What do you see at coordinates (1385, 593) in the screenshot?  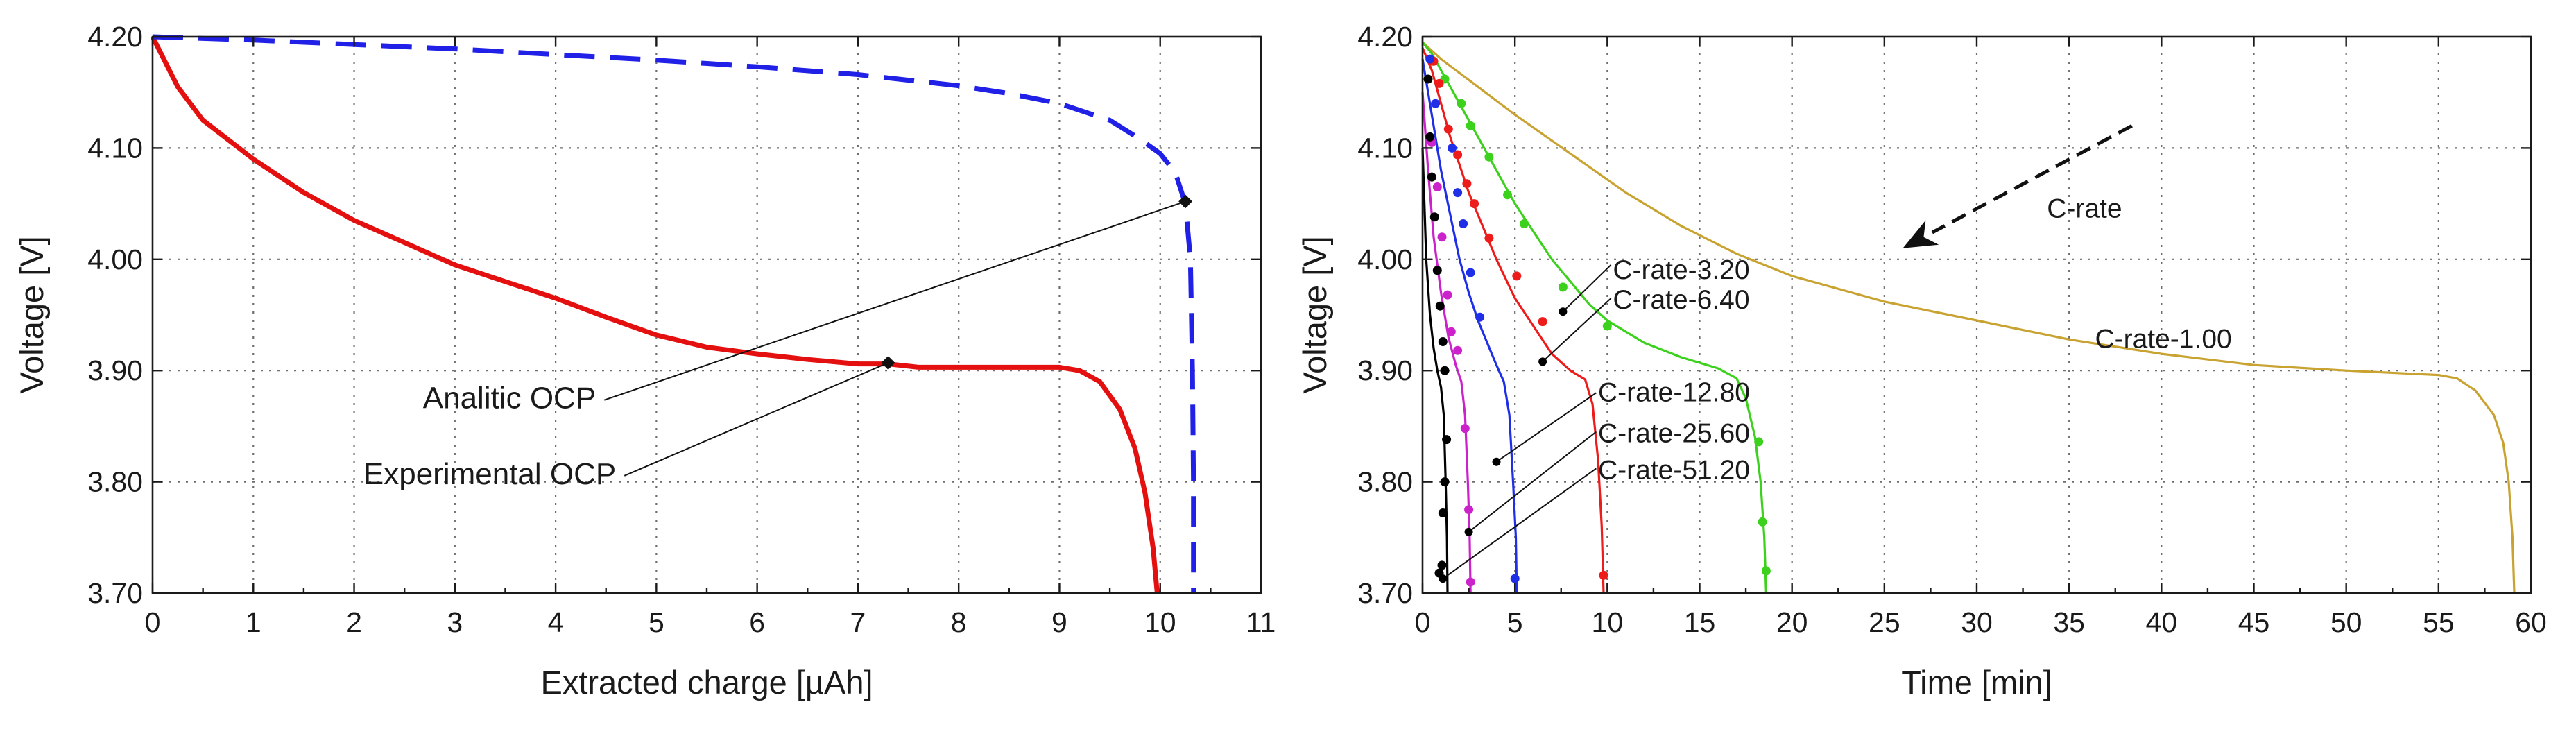 I see `right-y-tick-label: 3.70` at bounding box center [1385, 593].